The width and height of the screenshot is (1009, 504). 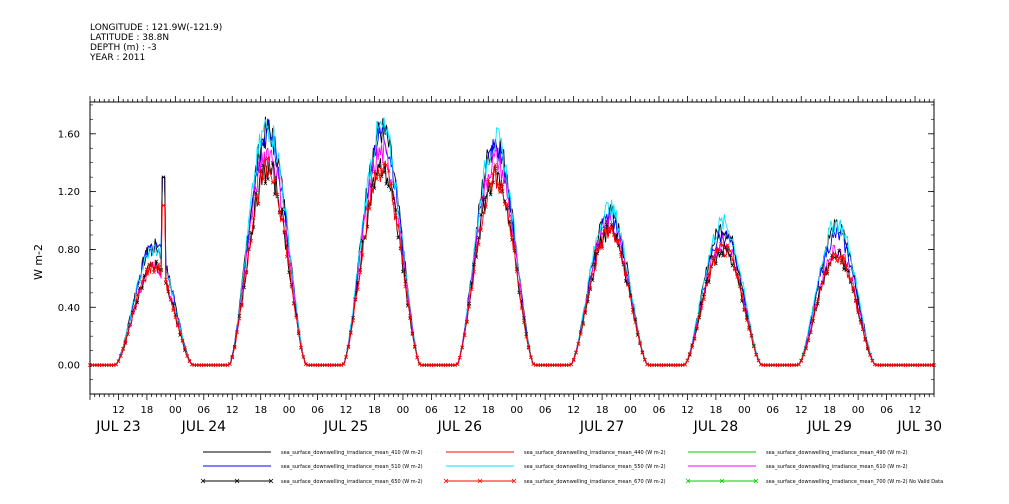 What do you see at coordinates (117, 58) in the screenshot?
I see `header-year: YEAR : 2011` at bounding box center [117, 58].